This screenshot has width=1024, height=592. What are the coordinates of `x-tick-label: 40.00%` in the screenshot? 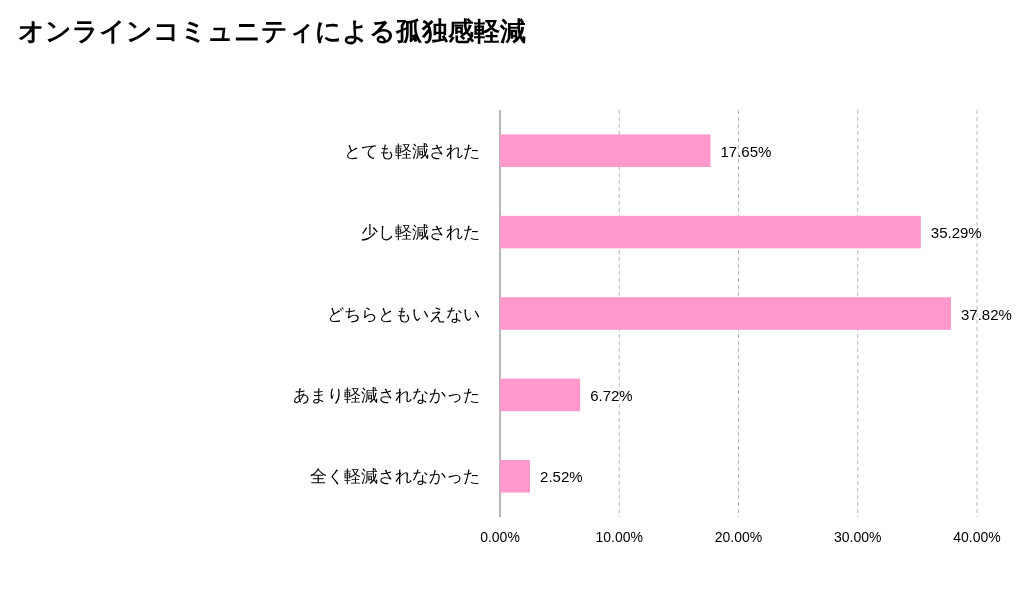 It's located at (977, 537).